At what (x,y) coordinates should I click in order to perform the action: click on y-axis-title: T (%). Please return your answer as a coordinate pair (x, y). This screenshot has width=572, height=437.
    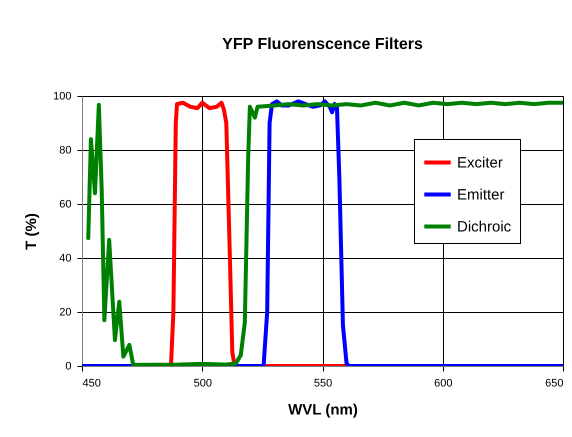
    Looking at the image, I should click on (31, 231).